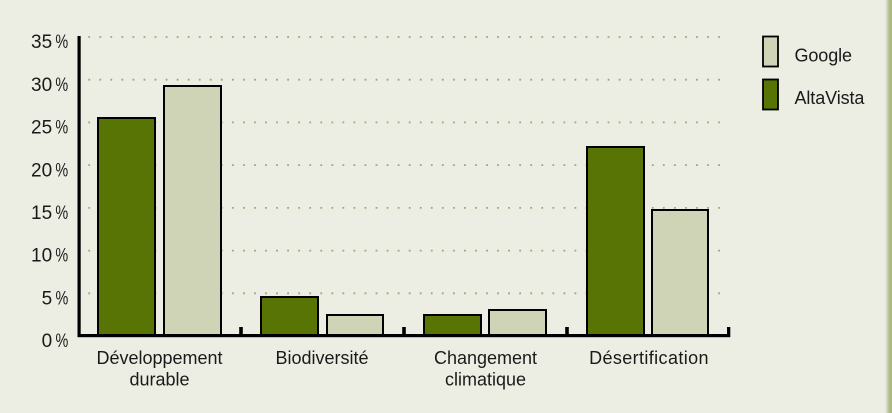 The width and height of the screenshot is (892, 413). I want to click on svg-text: climatique, so click(485, 380).